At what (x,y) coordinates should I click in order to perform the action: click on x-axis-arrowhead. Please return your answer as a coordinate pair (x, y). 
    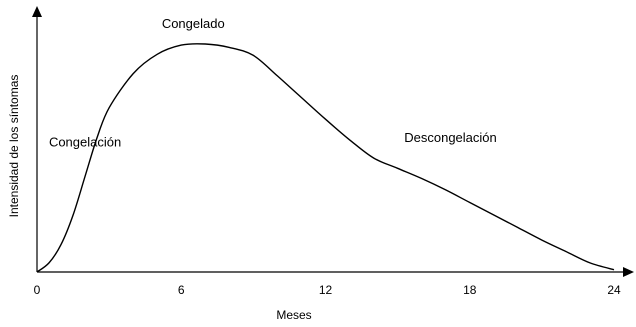
    Looking at the image, I should click on (628, 272).